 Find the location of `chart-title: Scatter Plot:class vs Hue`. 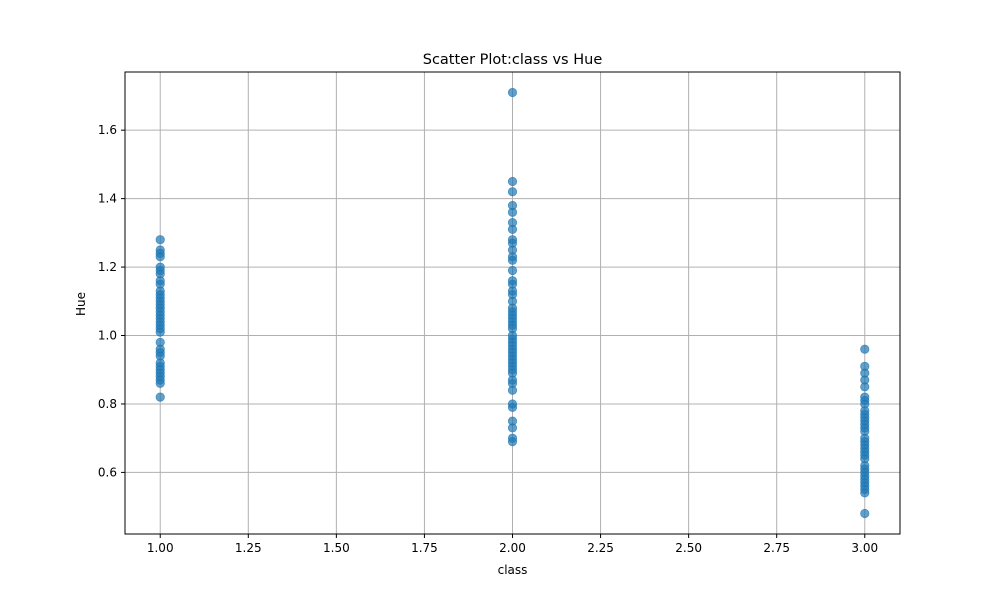

chart-title: Scatter Plot:class vs Hue is located at coordinates (513, 60).